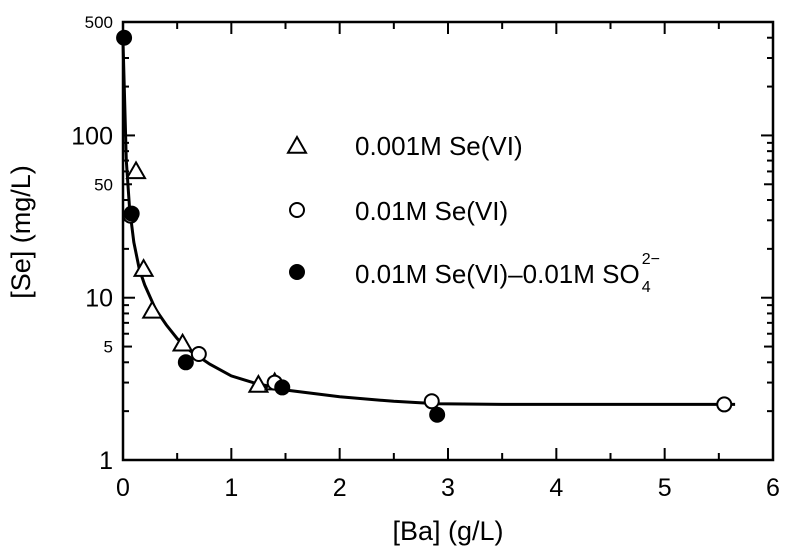 Image resolution: width=785 pixels, height=551 pixels. I want to click on y-axis-title: [Se] (mg/L), so click(21, 232).